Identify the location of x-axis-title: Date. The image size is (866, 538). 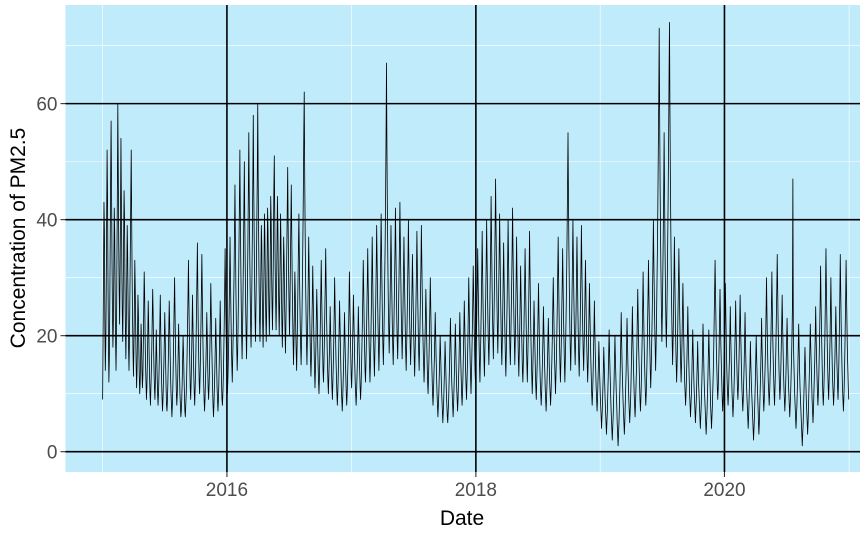
(462, 518).